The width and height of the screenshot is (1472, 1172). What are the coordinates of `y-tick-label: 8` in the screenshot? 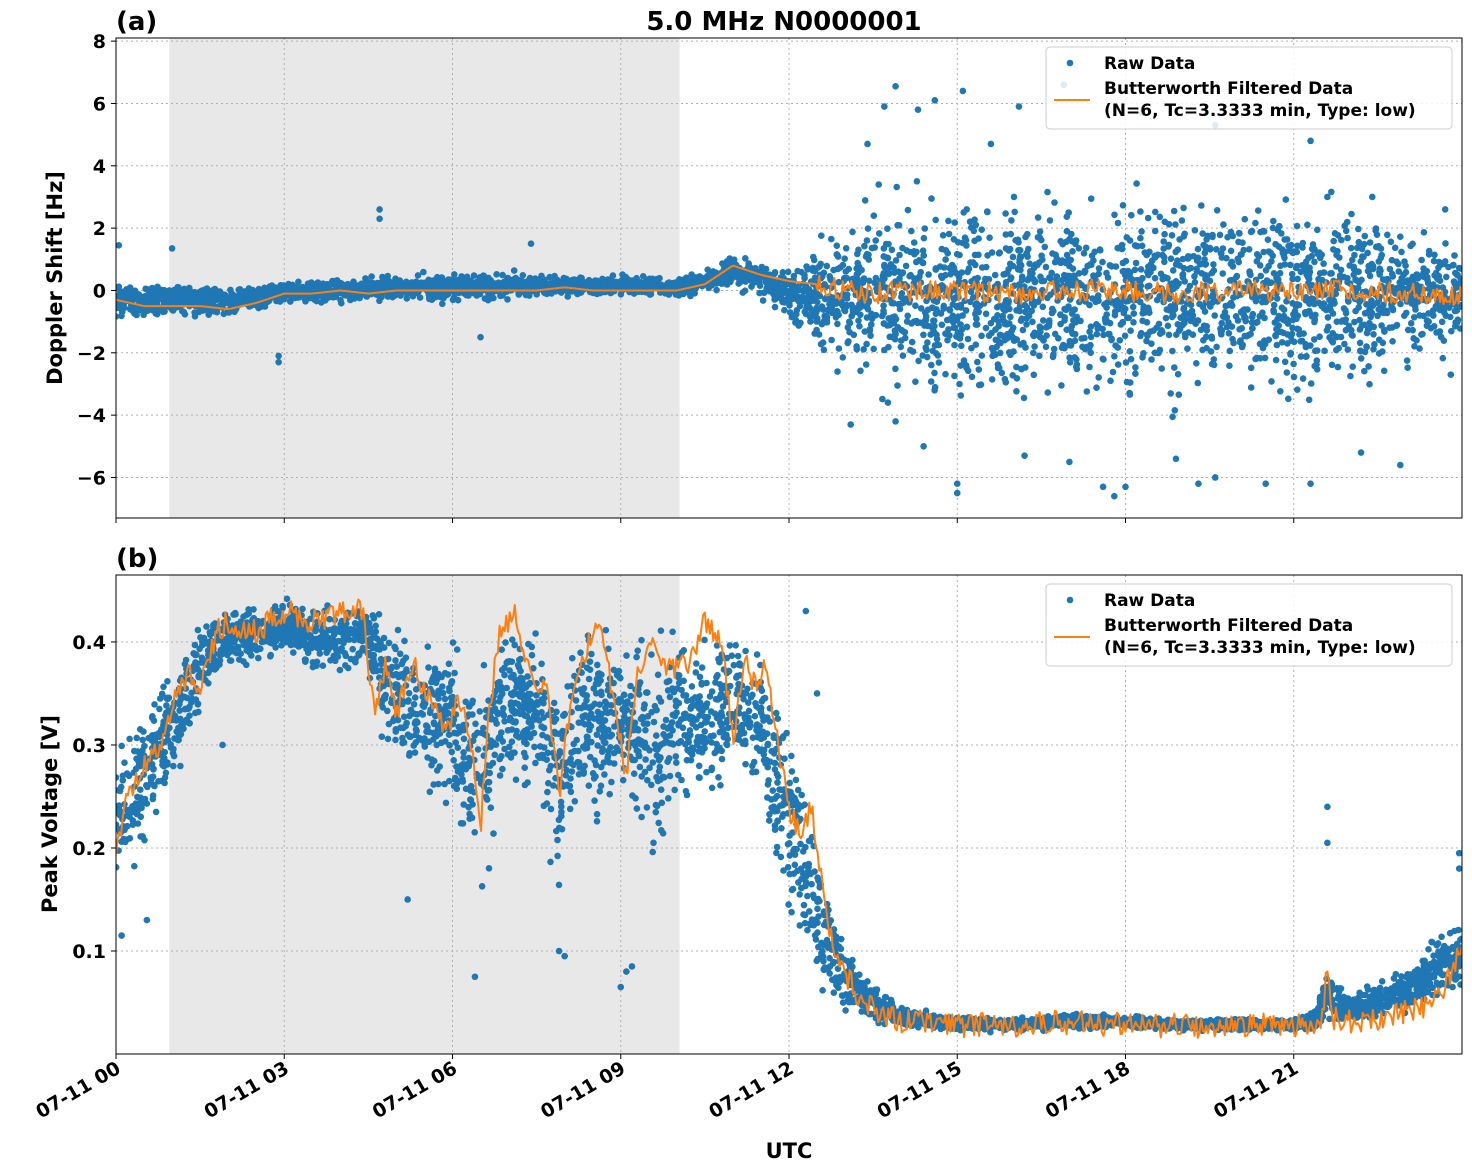 It's located at (99, 42).